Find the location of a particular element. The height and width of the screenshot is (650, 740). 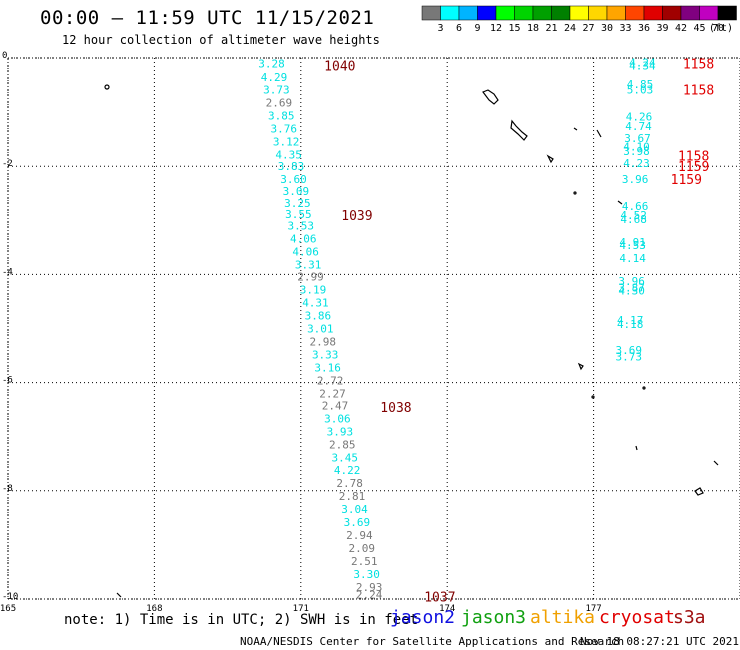

legend-tick-label: 33 is located at coordinates (625, 28).